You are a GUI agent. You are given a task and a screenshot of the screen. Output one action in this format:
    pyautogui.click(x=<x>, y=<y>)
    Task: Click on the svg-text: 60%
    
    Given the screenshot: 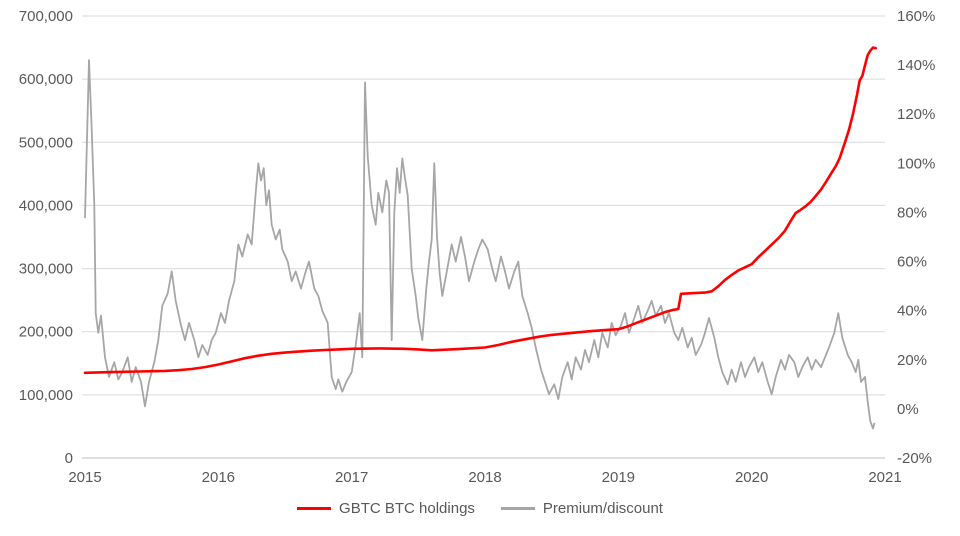 What is the action you would take?
    pyautogui.click(x=912, y=262)
    